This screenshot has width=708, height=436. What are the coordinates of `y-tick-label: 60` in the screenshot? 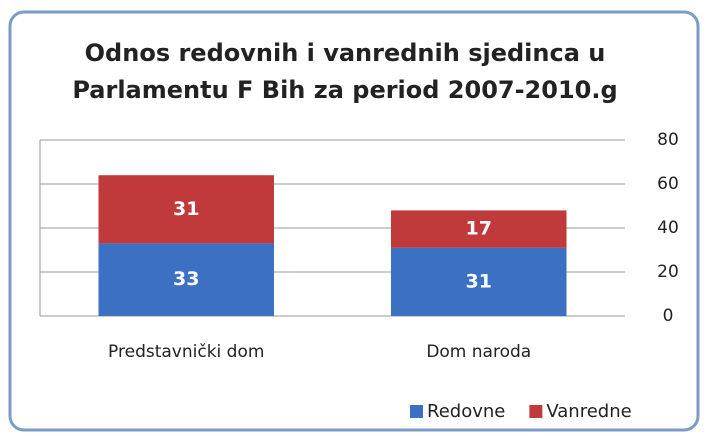 It's located at (668, 184).